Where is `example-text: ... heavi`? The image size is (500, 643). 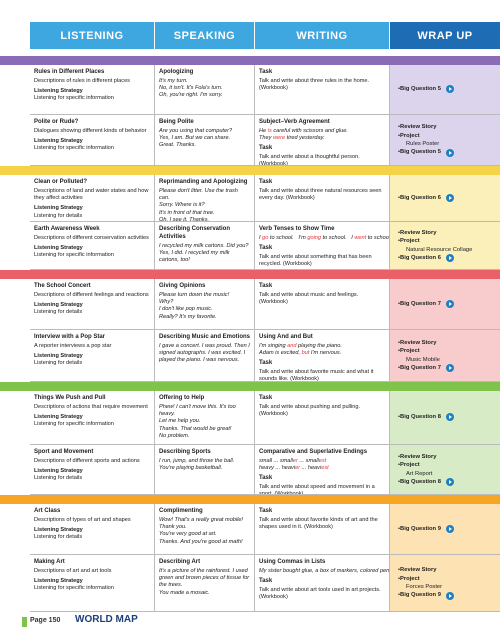
example-text: ... heavi is located at coordinates (311, 468).